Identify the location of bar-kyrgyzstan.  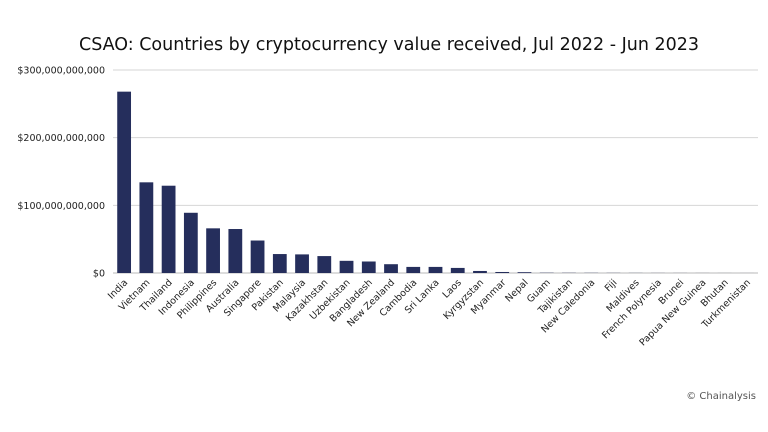
(480, 271).